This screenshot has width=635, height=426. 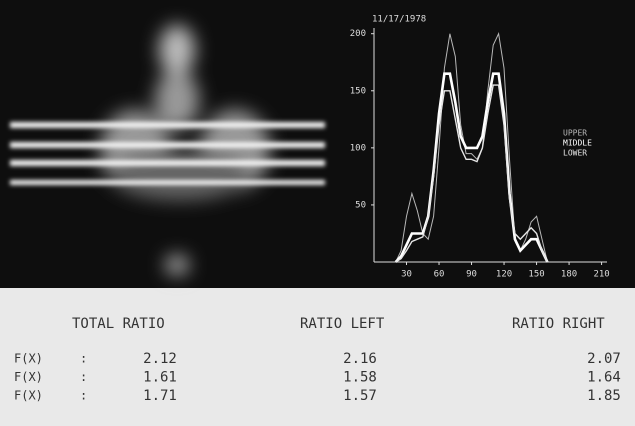 I want to click on table-cell: 2.07, so click(x=604, y=359).